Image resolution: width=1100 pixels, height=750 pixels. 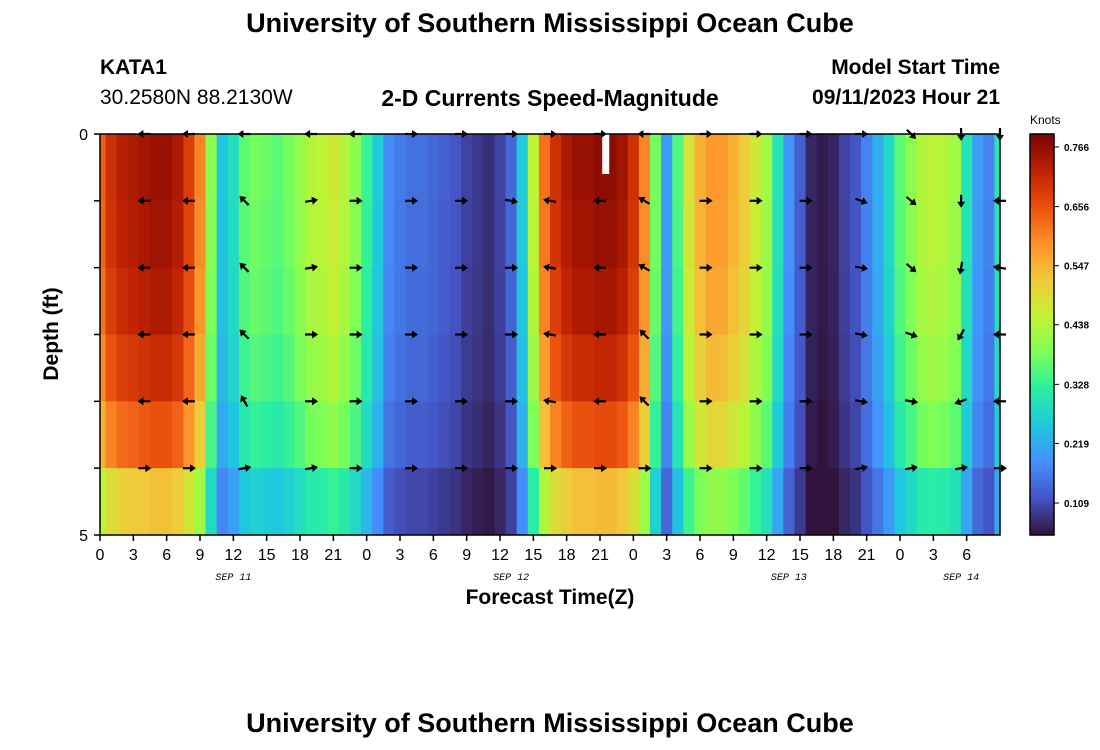 I want to click on station-id: KATA1, so click(x=133, y=67).